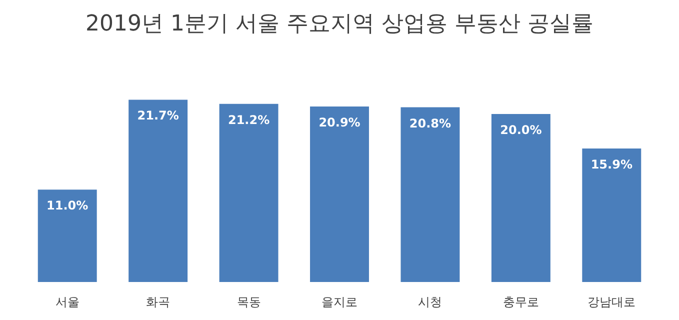 The height and width of the screenshot is (320, 679). I want to click on data-label: 21.7%, so click(158, 115).